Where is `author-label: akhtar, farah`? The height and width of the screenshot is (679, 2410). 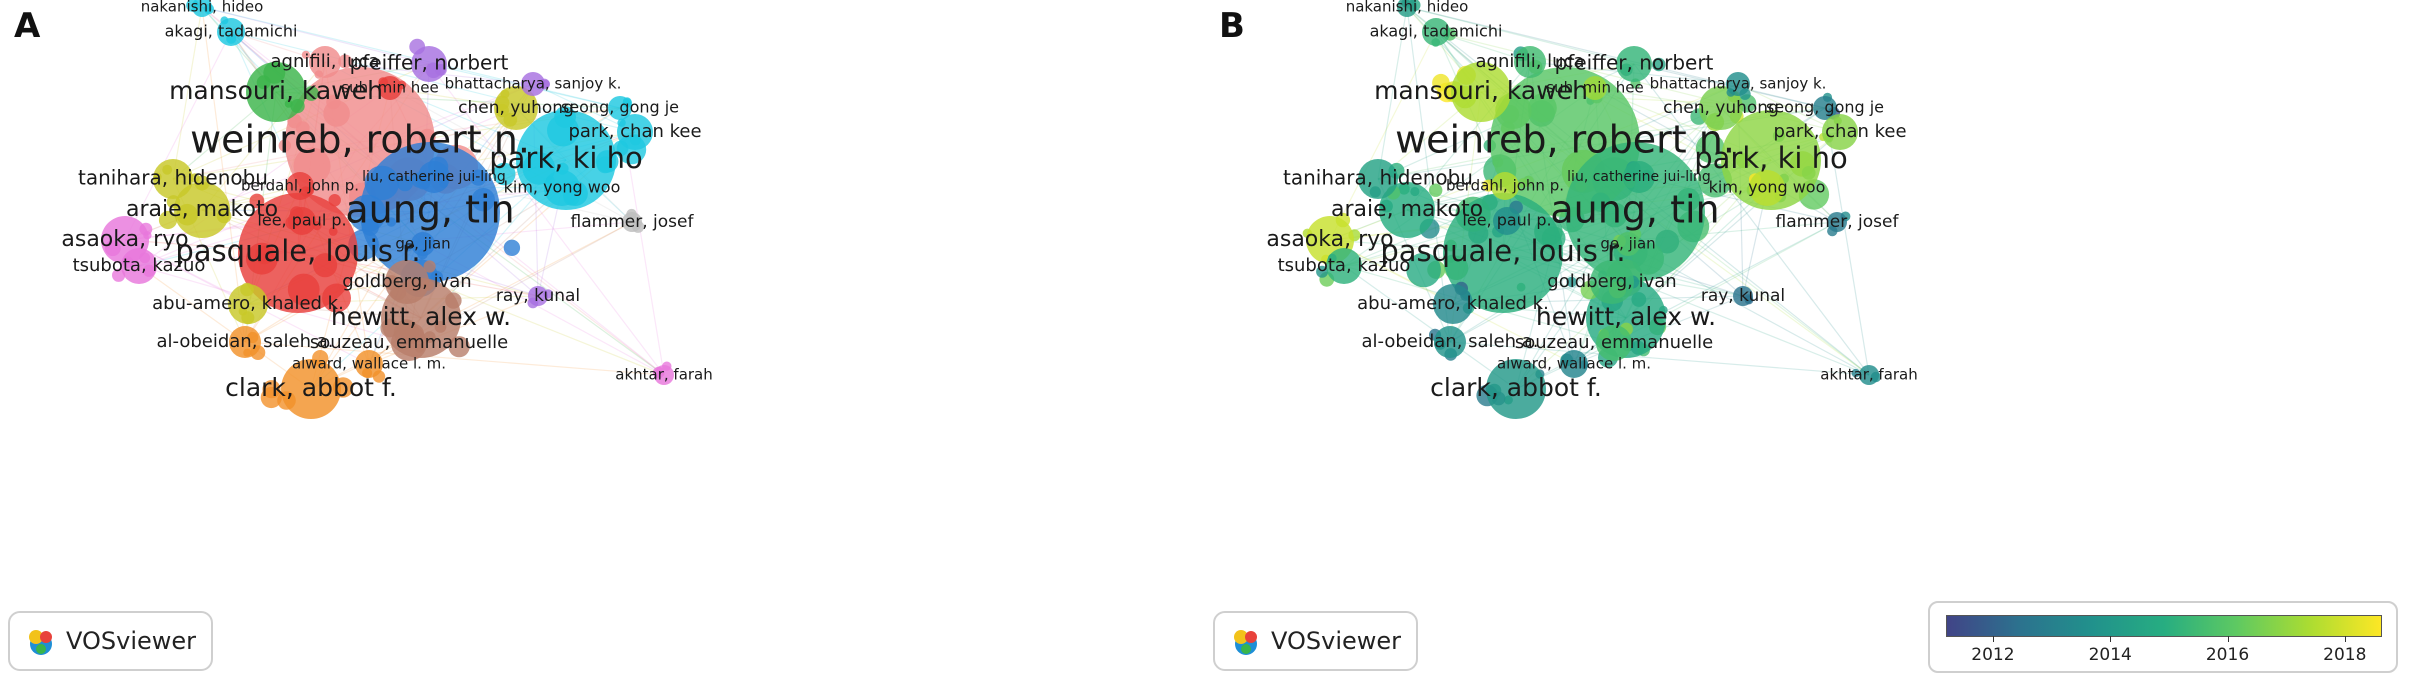
author-label: akhtar, farah is located at coordinates (664, 375).